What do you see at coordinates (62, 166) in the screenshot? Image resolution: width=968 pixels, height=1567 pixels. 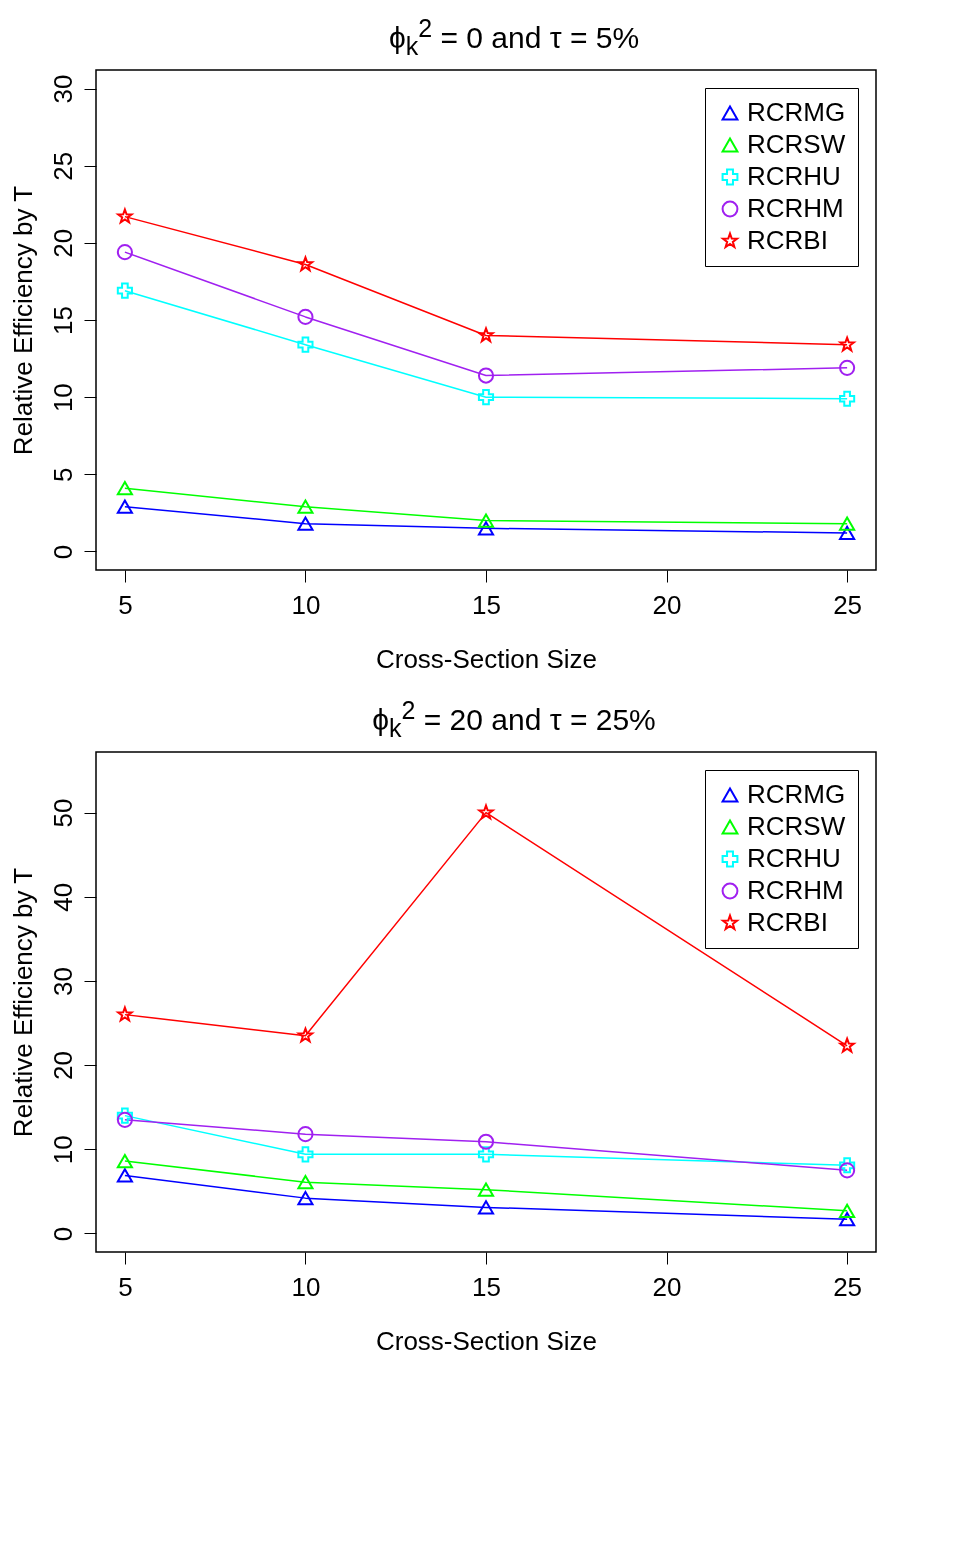 I see `y-tick-label: 25` at bounding box center [62, 166].